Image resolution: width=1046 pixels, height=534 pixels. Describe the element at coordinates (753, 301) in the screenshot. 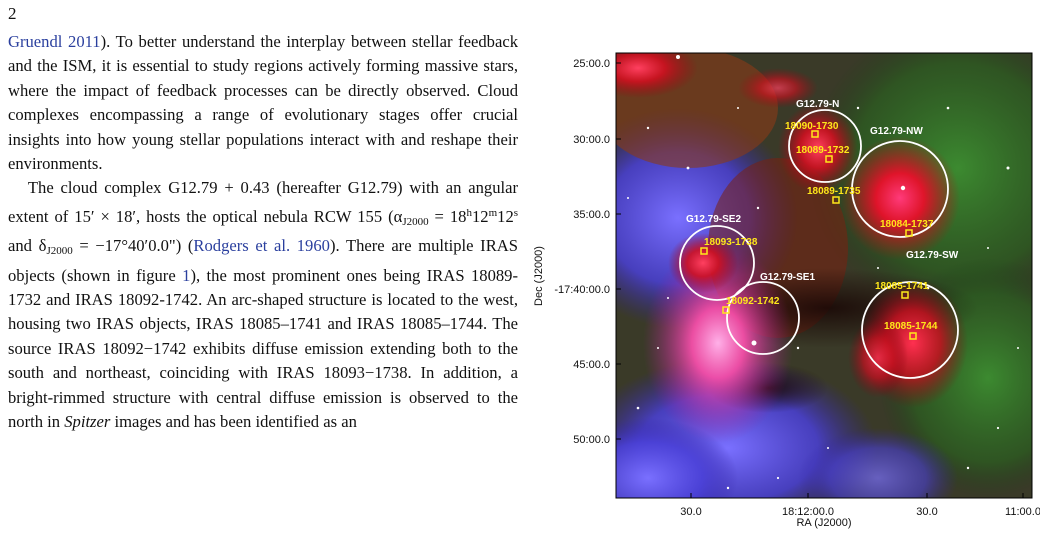

I see `source-label: 18092-1742` at that location.